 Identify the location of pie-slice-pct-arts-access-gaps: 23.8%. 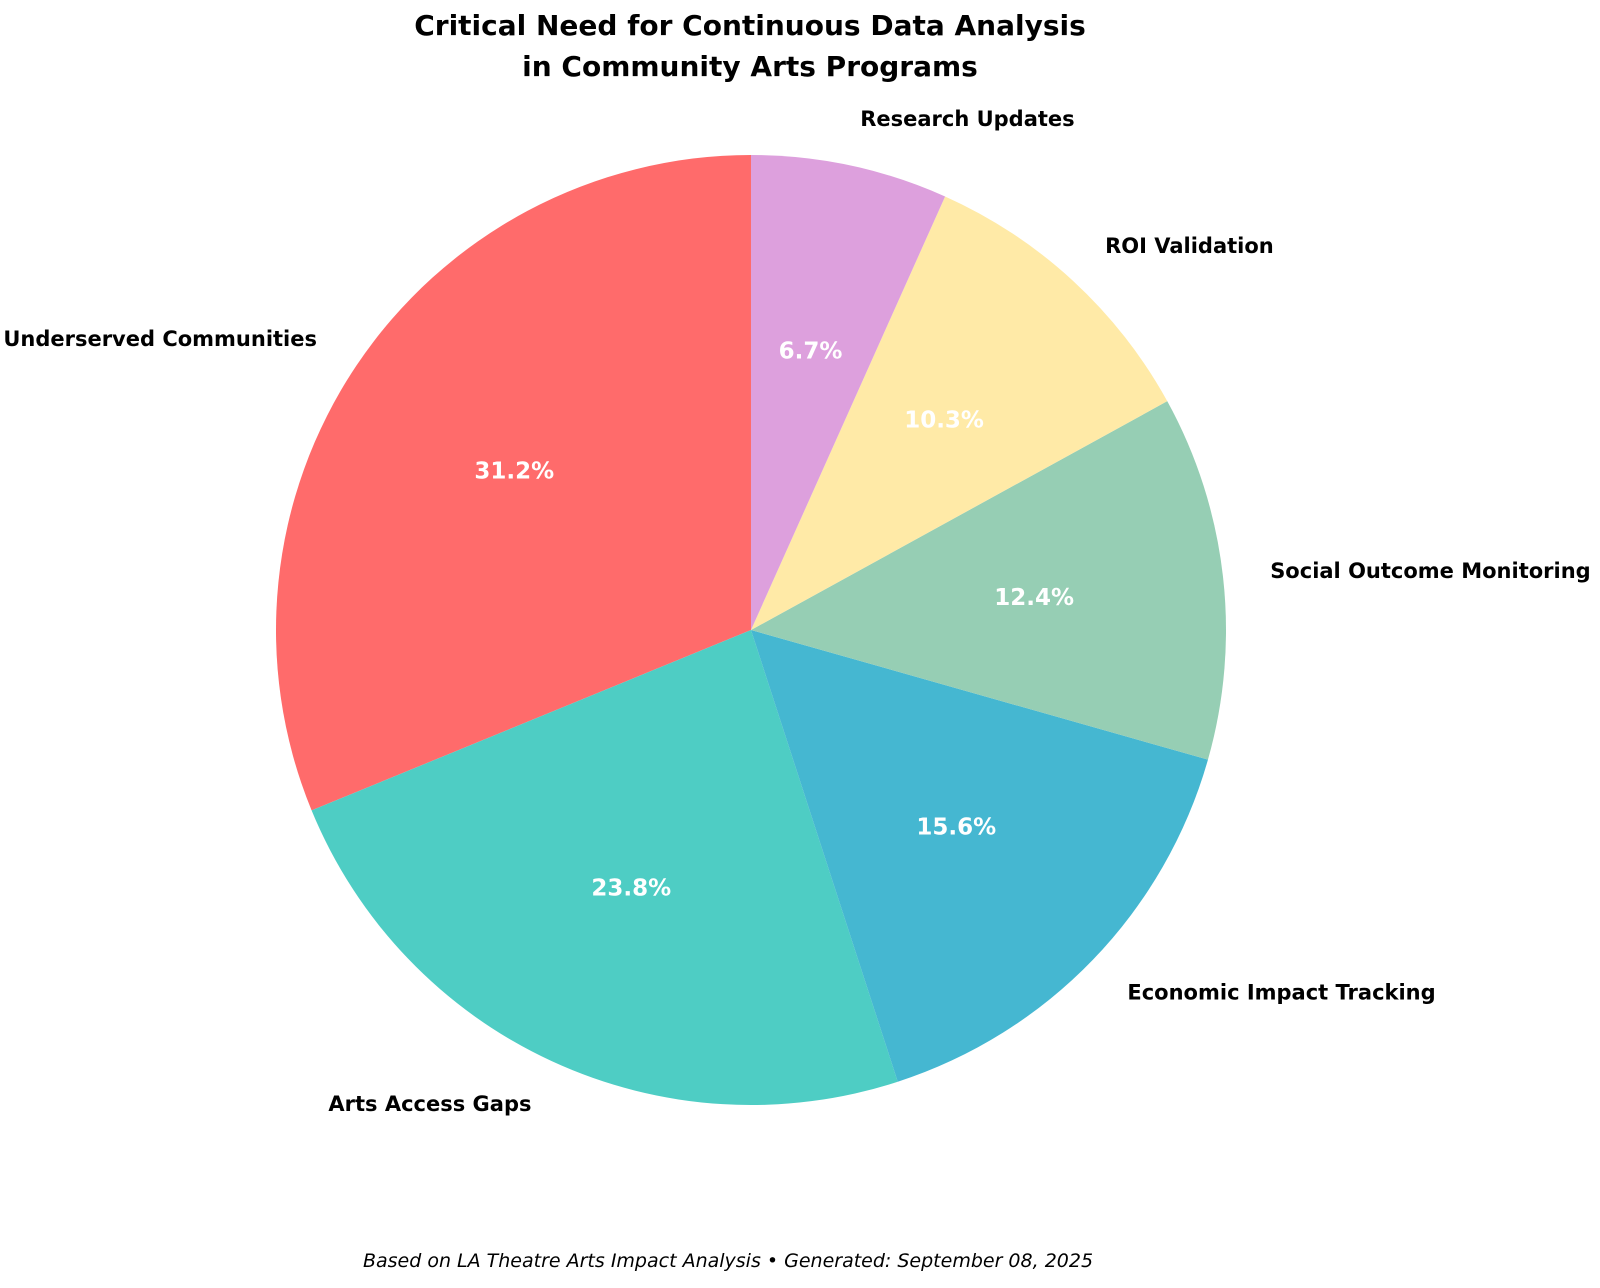
(631, 889).